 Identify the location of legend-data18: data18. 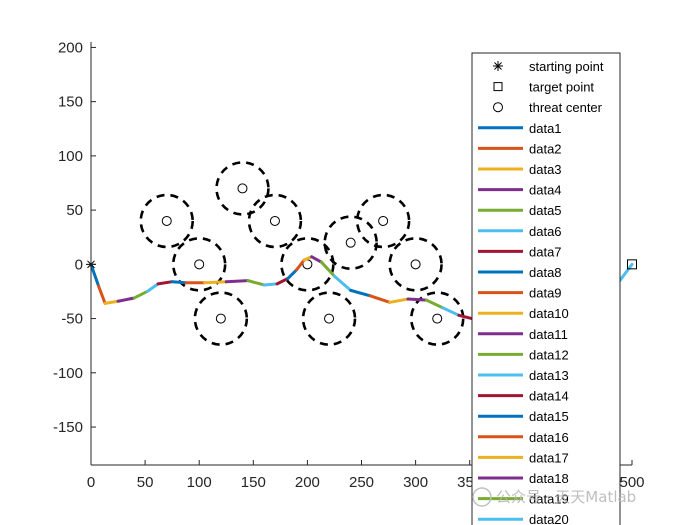
(523, 478).